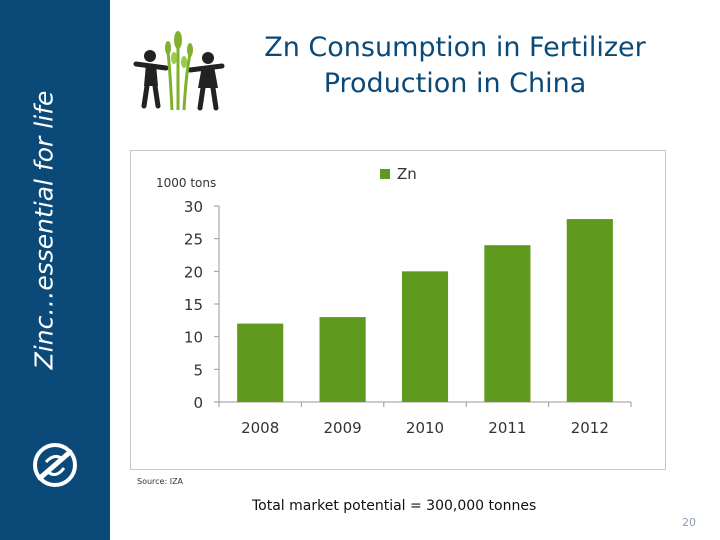 This screenshot has height=540, width=720. Describe the element at coordinates (425, 428) in the screenshot. I see `x-tick-label: 2010` at that location.